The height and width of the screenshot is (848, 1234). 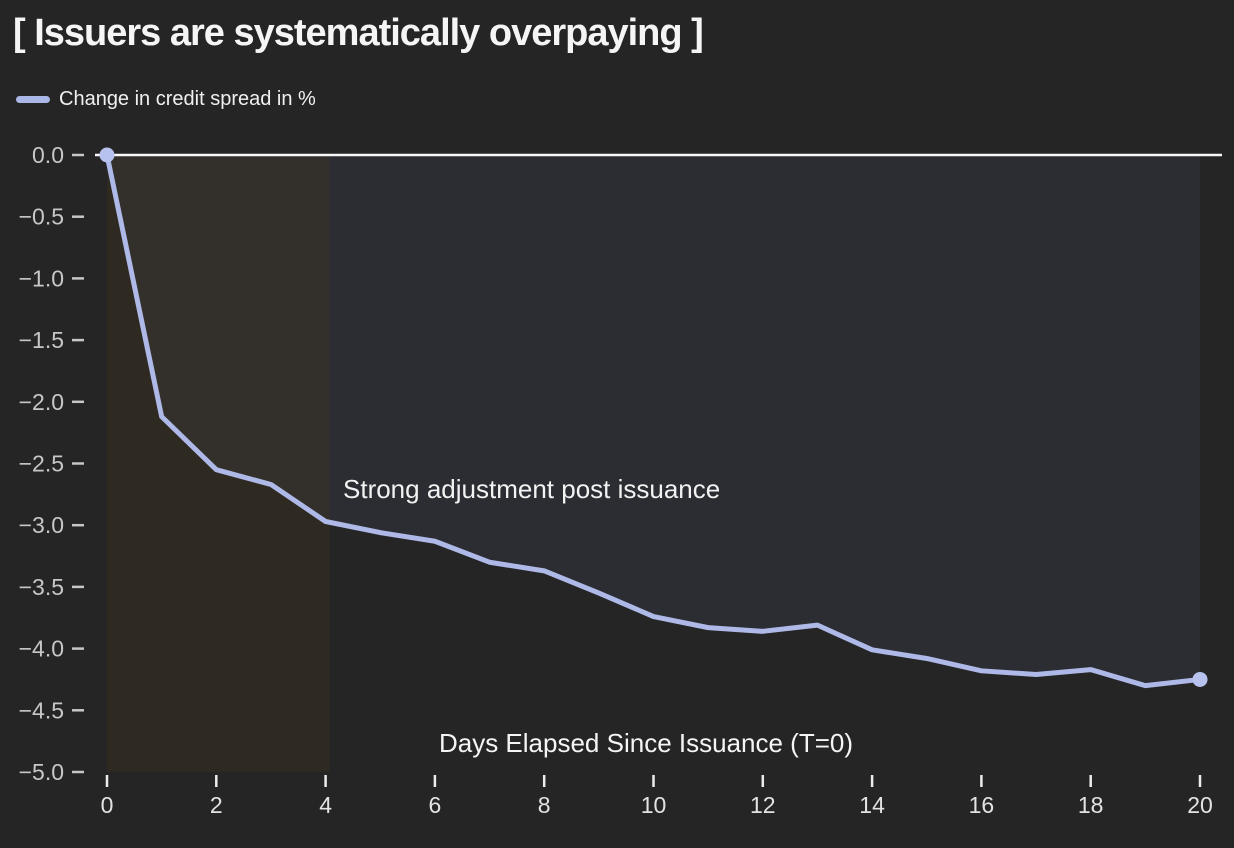 I want to click on x-tick-label: 20, so click(x=1200, y=805).